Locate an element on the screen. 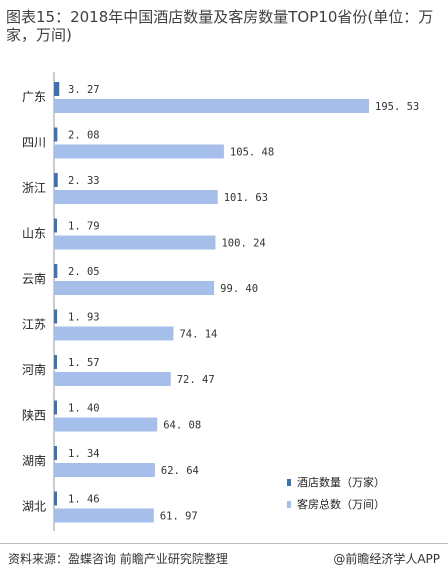 Image resolution: width=448 pixels, height=575 pixels. legend-label-hotels: 酒店数量（万家） is located at coordinates (341, 482).